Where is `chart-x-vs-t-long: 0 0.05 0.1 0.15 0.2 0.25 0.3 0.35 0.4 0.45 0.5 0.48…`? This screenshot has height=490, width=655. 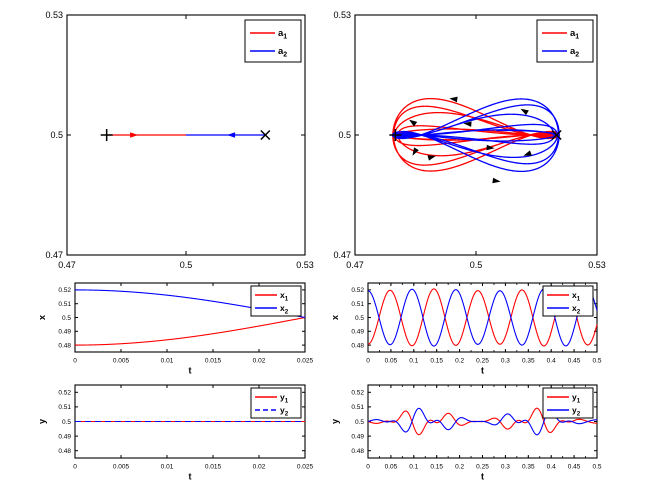
chart-x-vs-t-long: 0 0.05 0.1 0.15 0.2 0.25 0.3 0.35 0.4 0.45 0.5 0.48… is located at coordinates (466, 329).